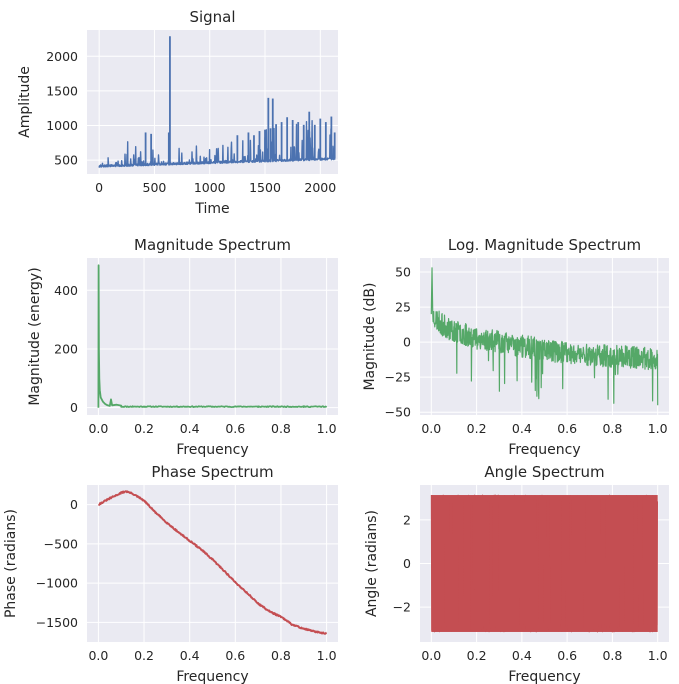 The height and width of the screenshot is (684, 679). Describe the element at coordinates (372, 563) in the screenshot. I see `y-axis-label: Angle (radians)` at that location.